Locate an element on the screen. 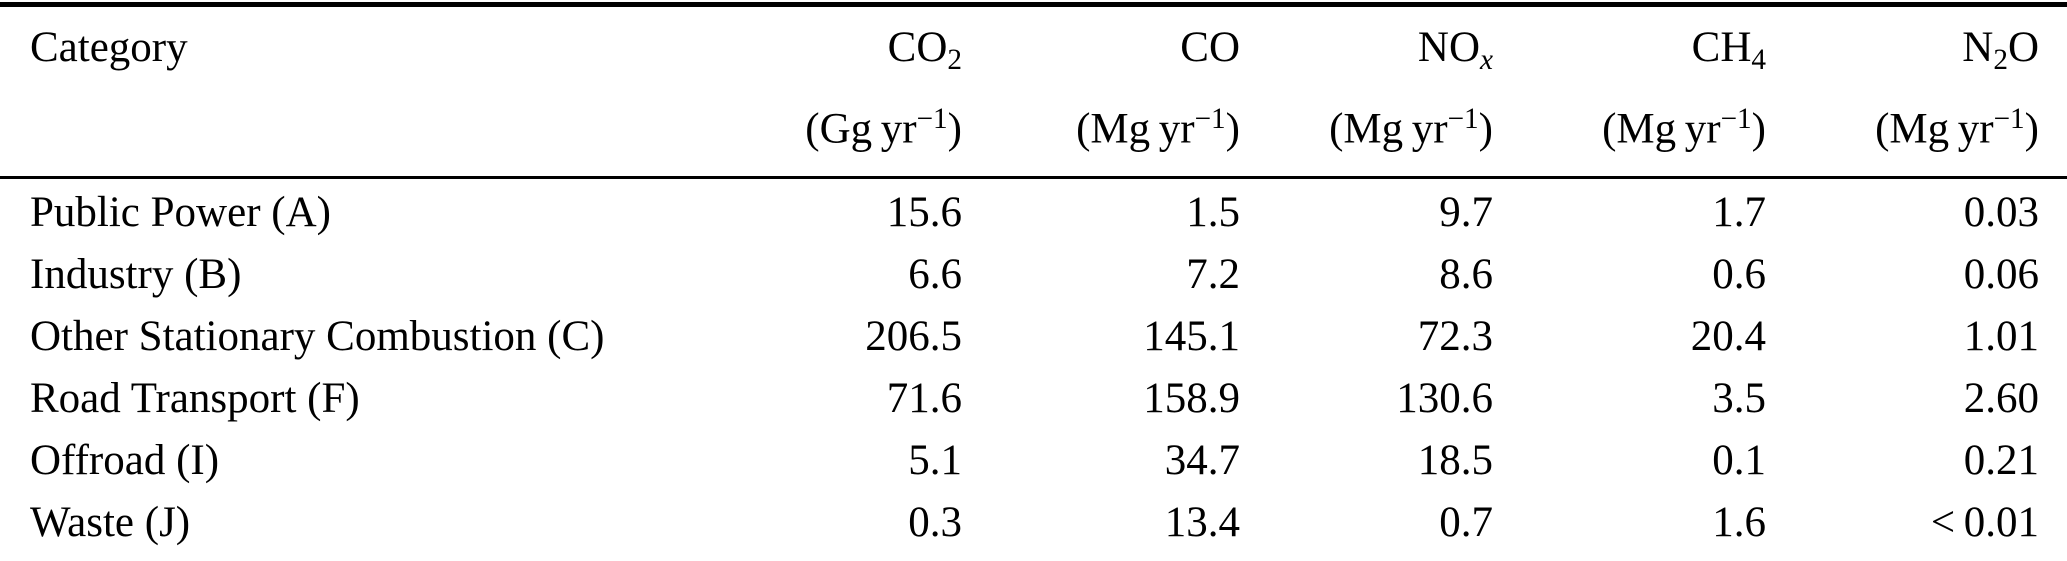  value-cell-nox: 18.5 is located at coordinates (1455, 460).